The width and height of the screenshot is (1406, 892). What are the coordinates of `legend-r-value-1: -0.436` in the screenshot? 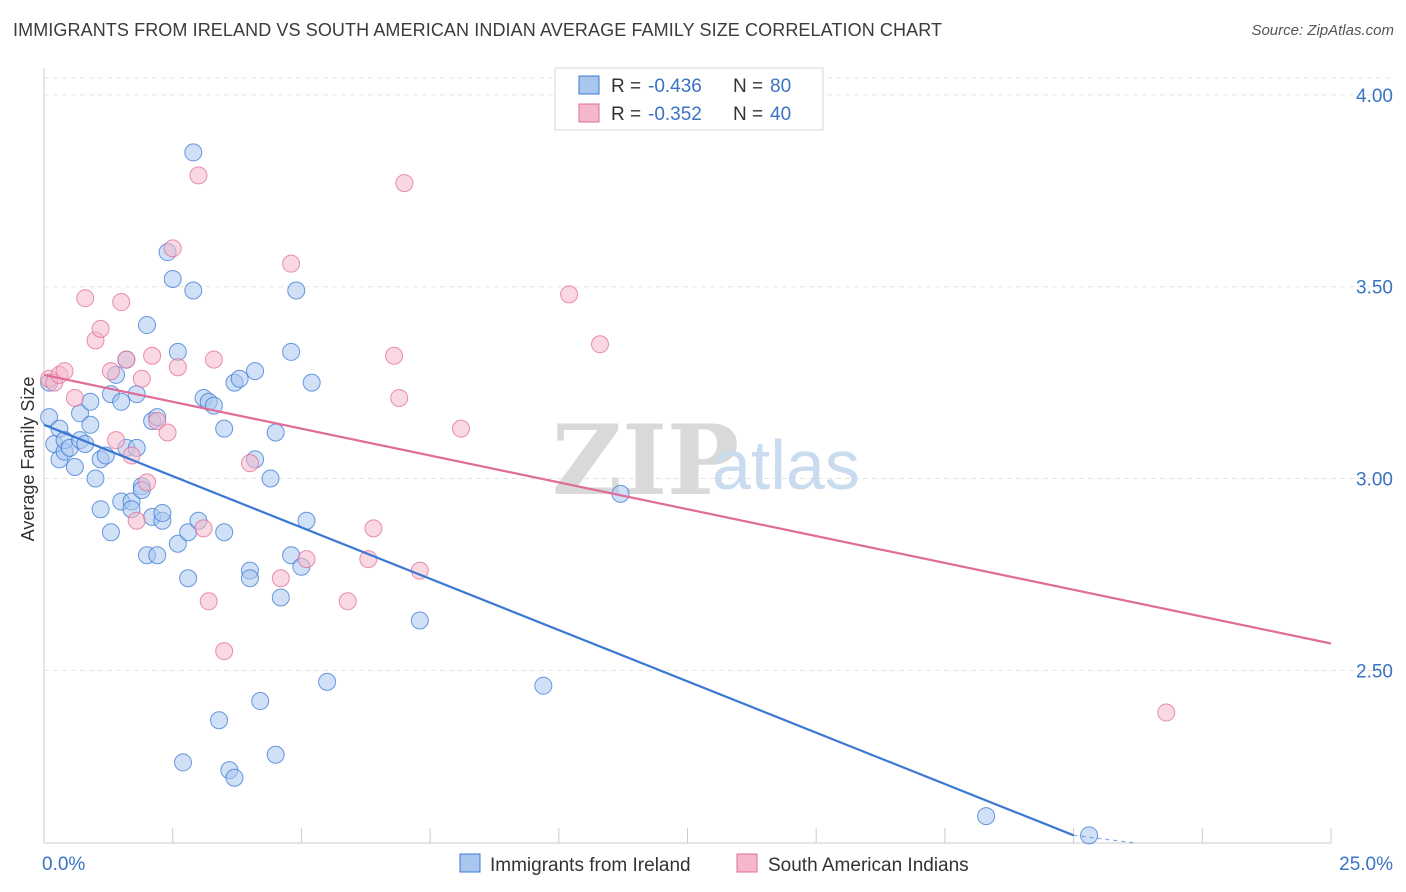 It's located at (675, 86).